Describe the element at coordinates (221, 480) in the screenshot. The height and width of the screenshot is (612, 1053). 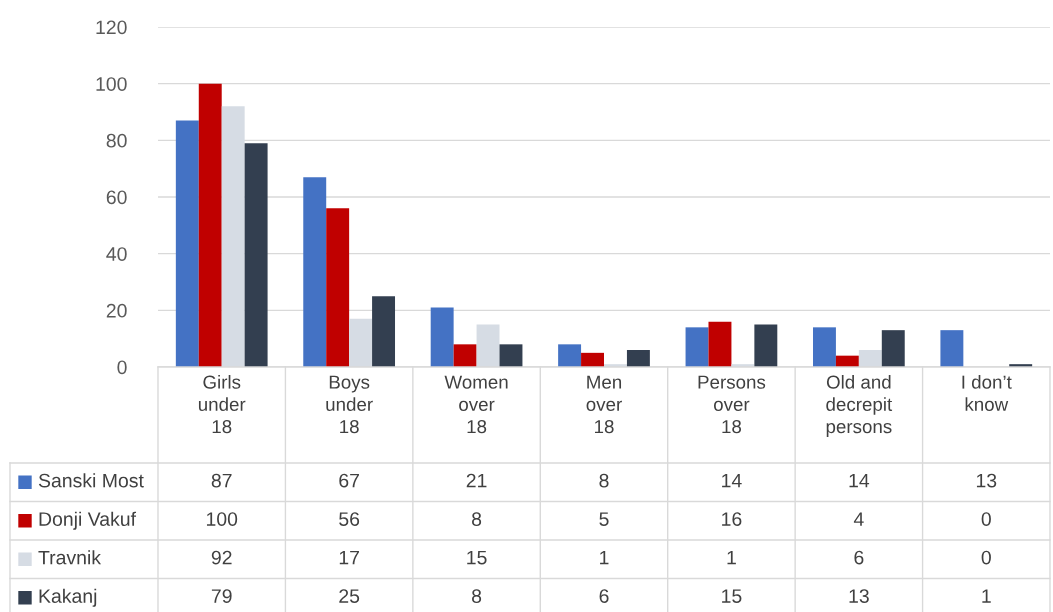
I see `data-label: 87` at that location.